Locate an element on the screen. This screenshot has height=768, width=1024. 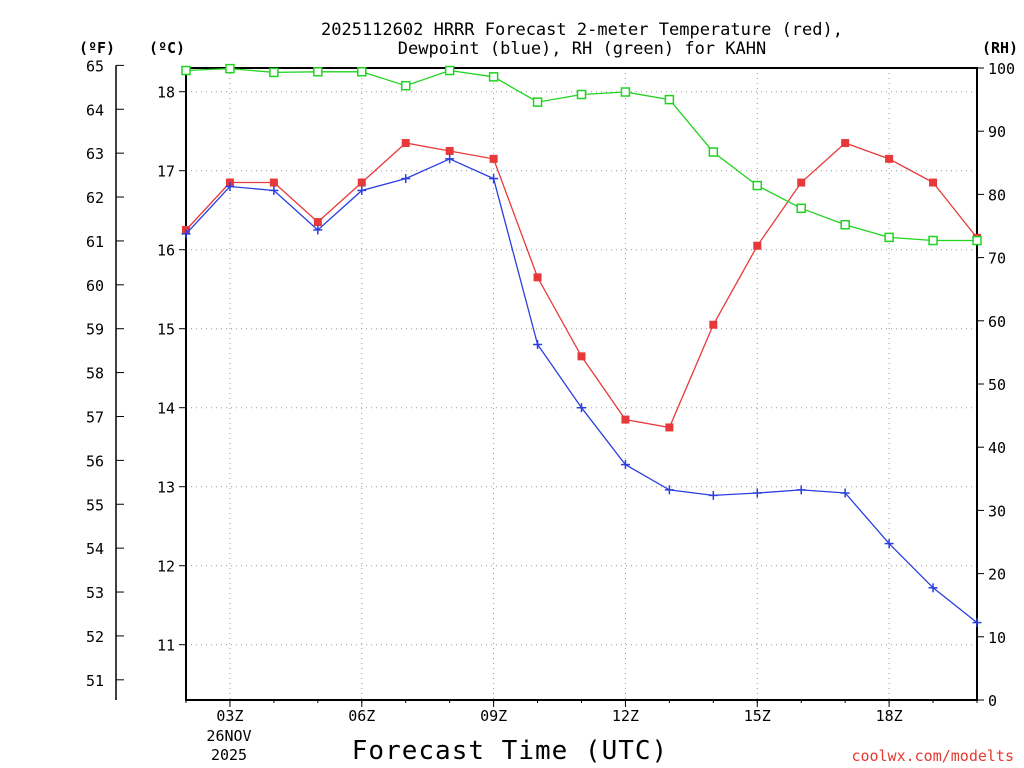
fahrenheit-tick-label-52: 52 is located at coordinates (95, 637).